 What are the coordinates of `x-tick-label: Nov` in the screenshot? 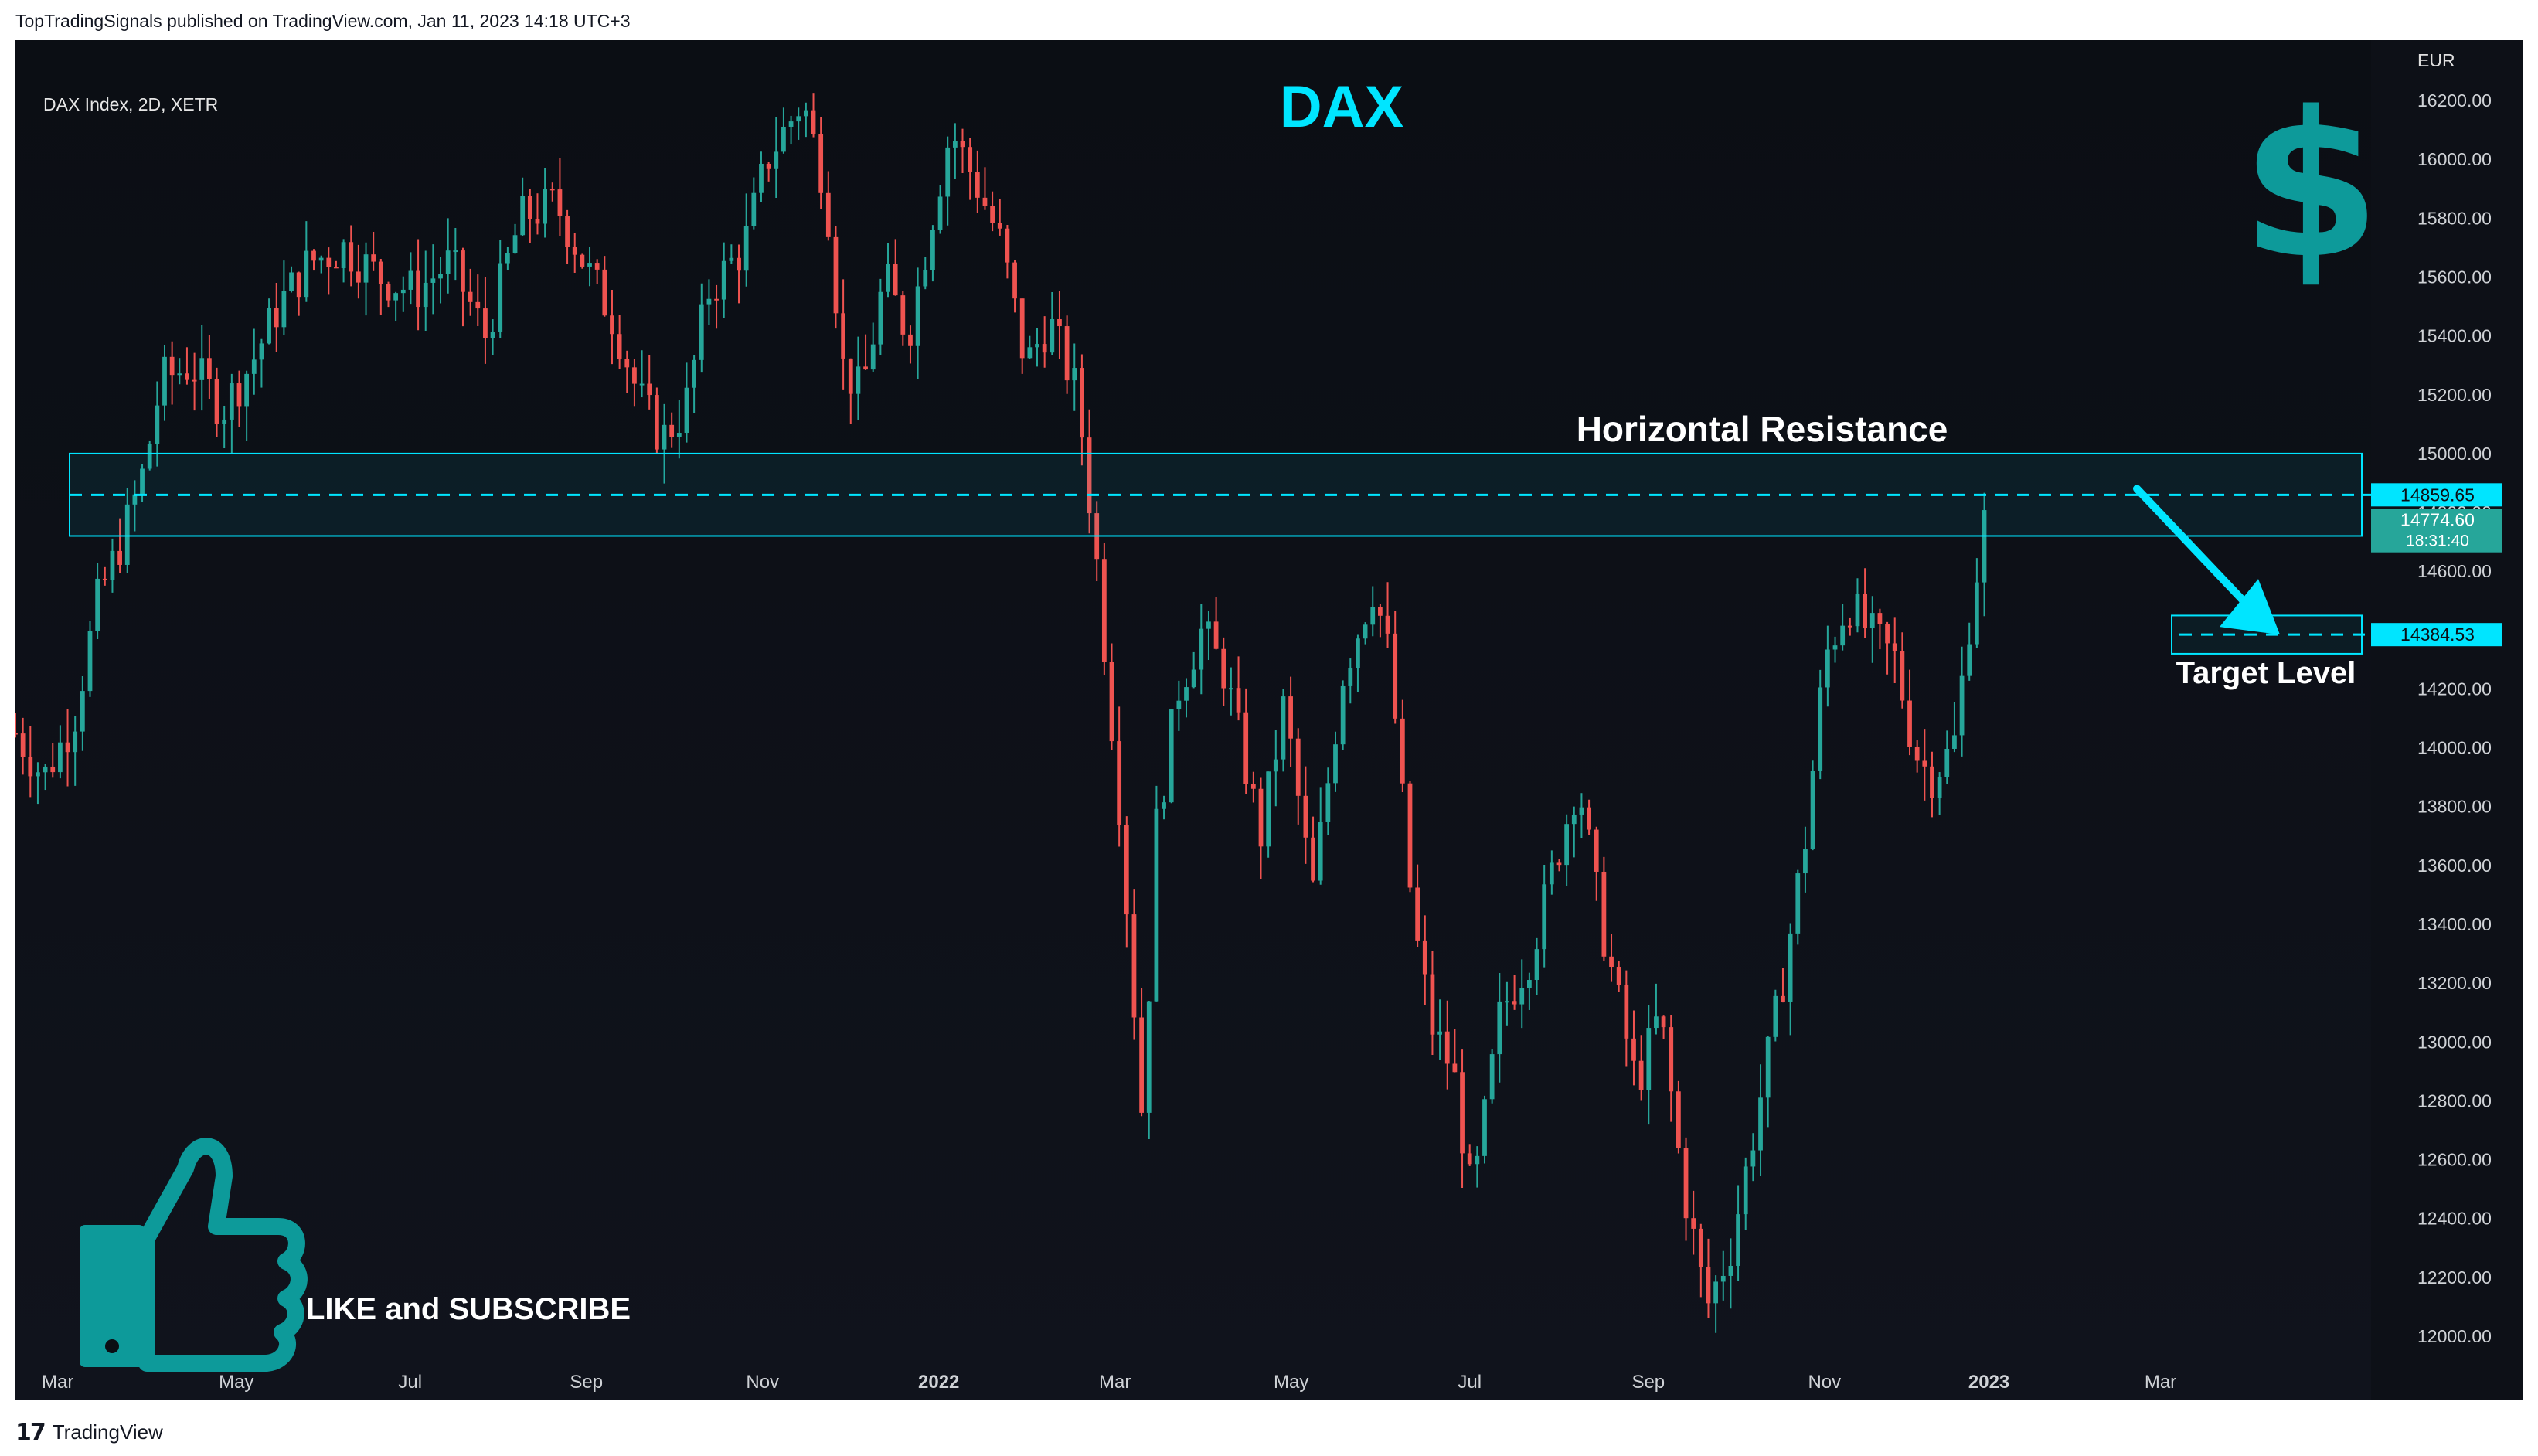 It's located at (1824, 1383).